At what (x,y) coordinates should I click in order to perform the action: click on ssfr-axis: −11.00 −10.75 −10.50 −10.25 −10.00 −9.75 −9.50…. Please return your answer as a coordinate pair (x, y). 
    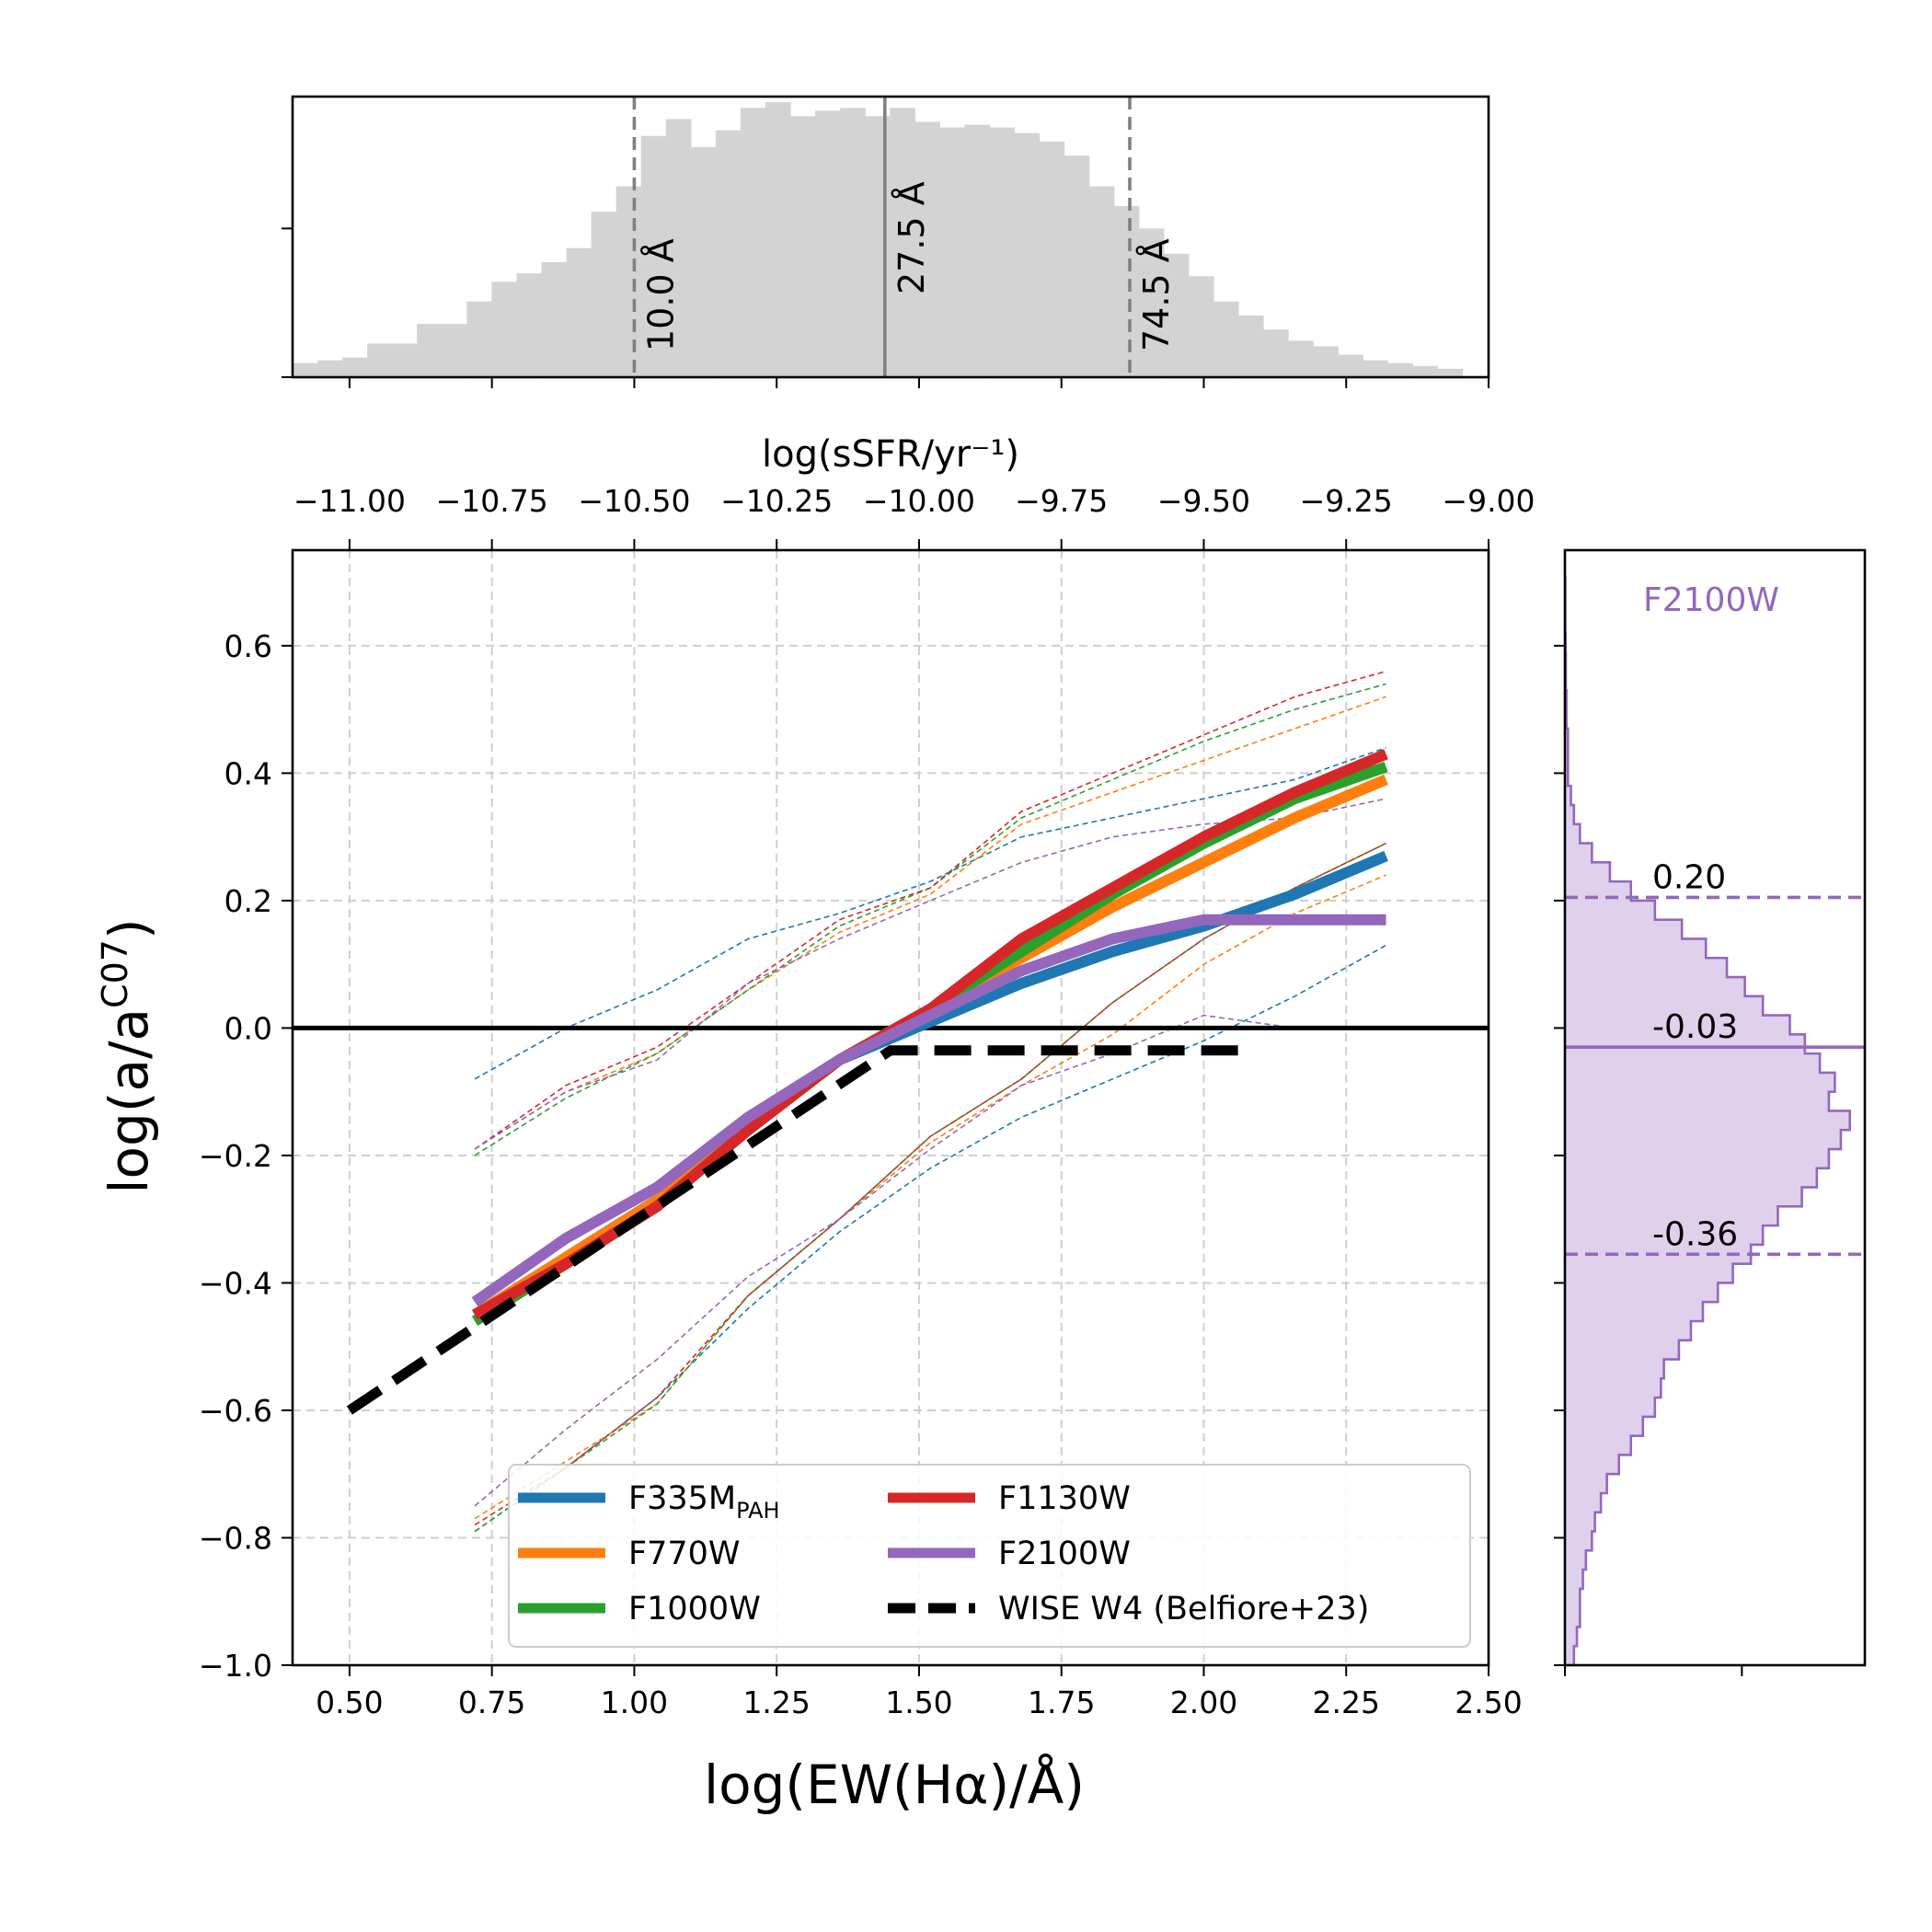
    Looking at the image, I should click on (914, 516).